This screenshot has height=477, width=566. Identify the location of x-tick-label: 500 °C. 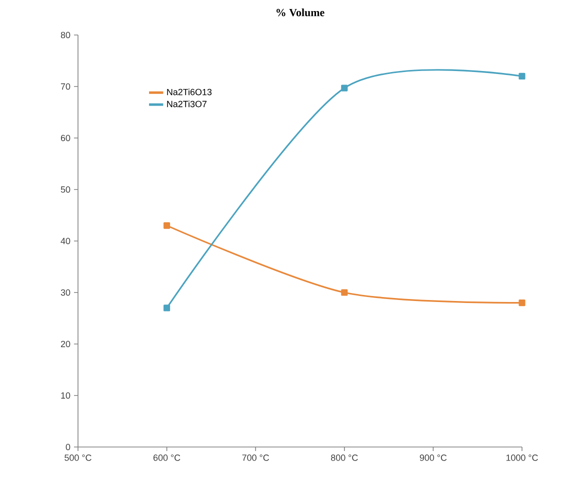
(78, 457).